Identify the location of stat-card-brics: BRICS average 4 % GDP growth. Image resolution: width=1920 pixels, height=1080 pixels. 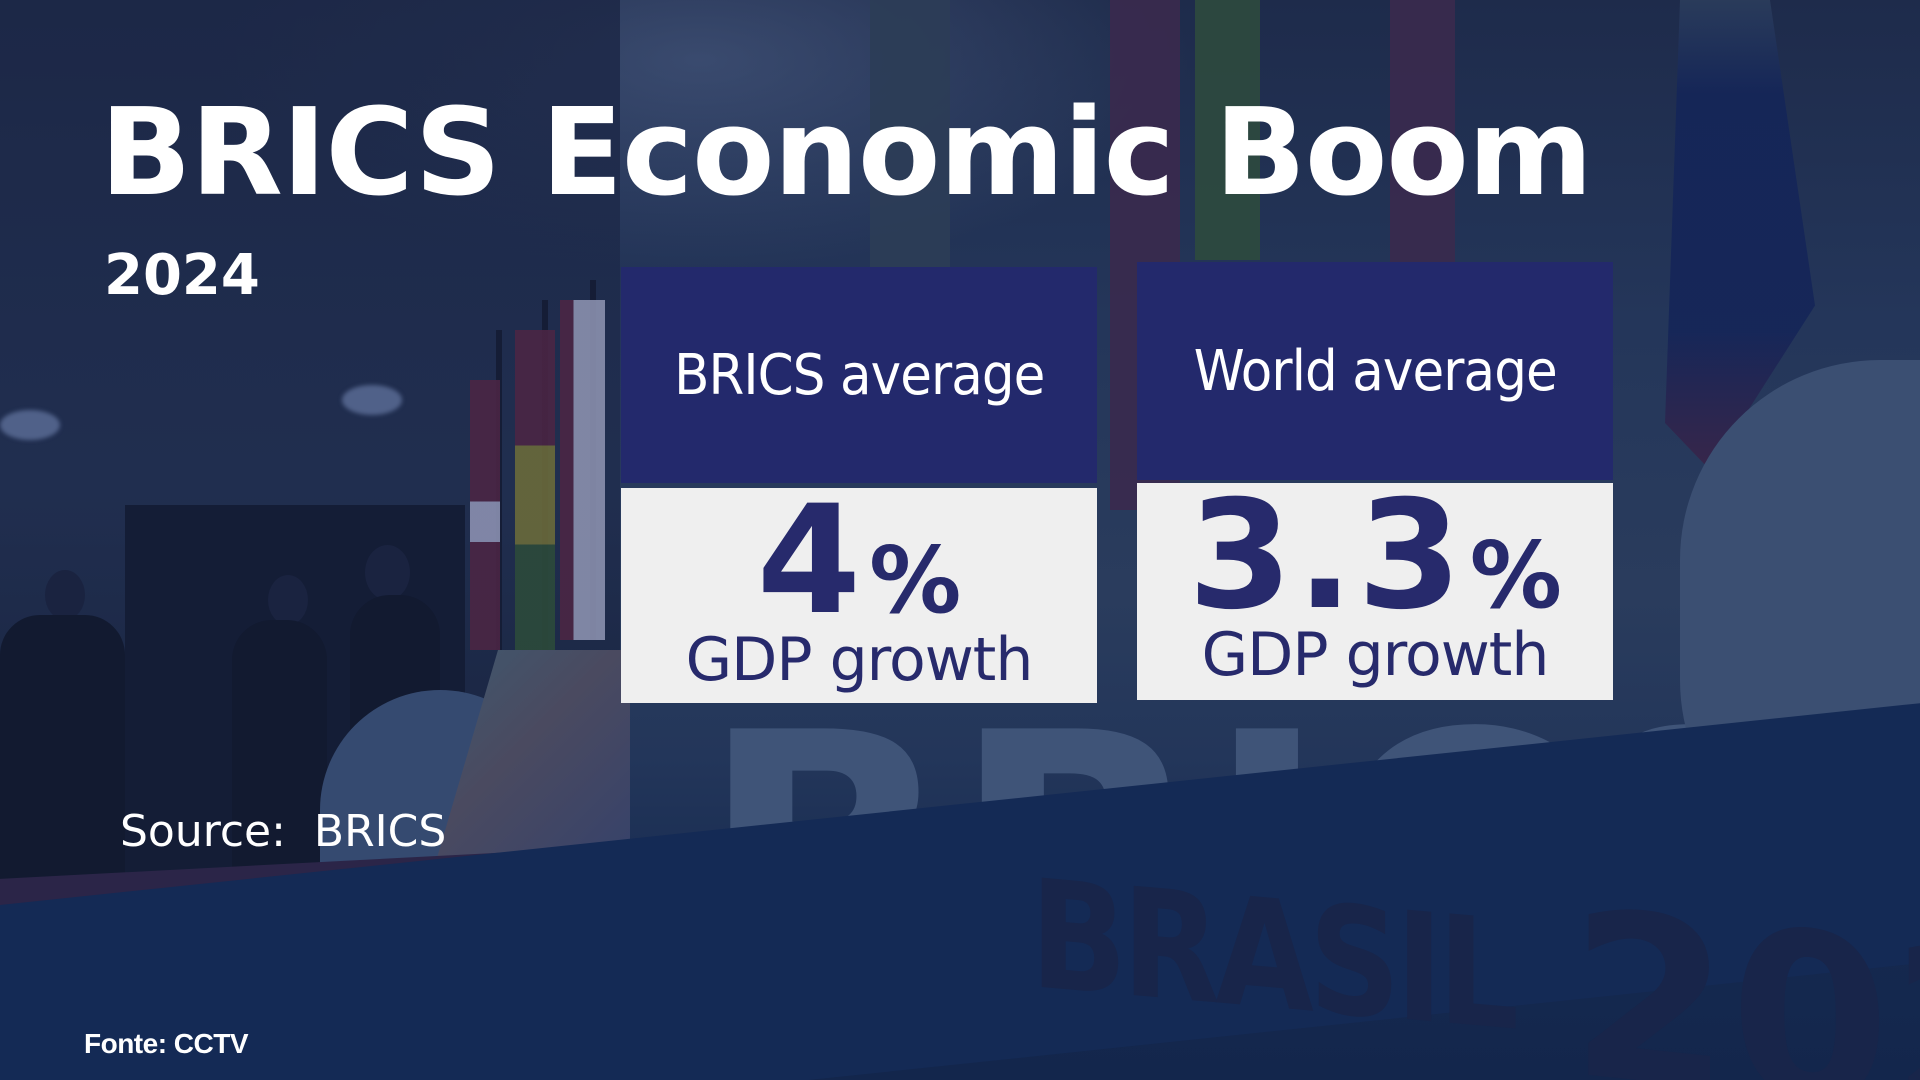
(859, 485).